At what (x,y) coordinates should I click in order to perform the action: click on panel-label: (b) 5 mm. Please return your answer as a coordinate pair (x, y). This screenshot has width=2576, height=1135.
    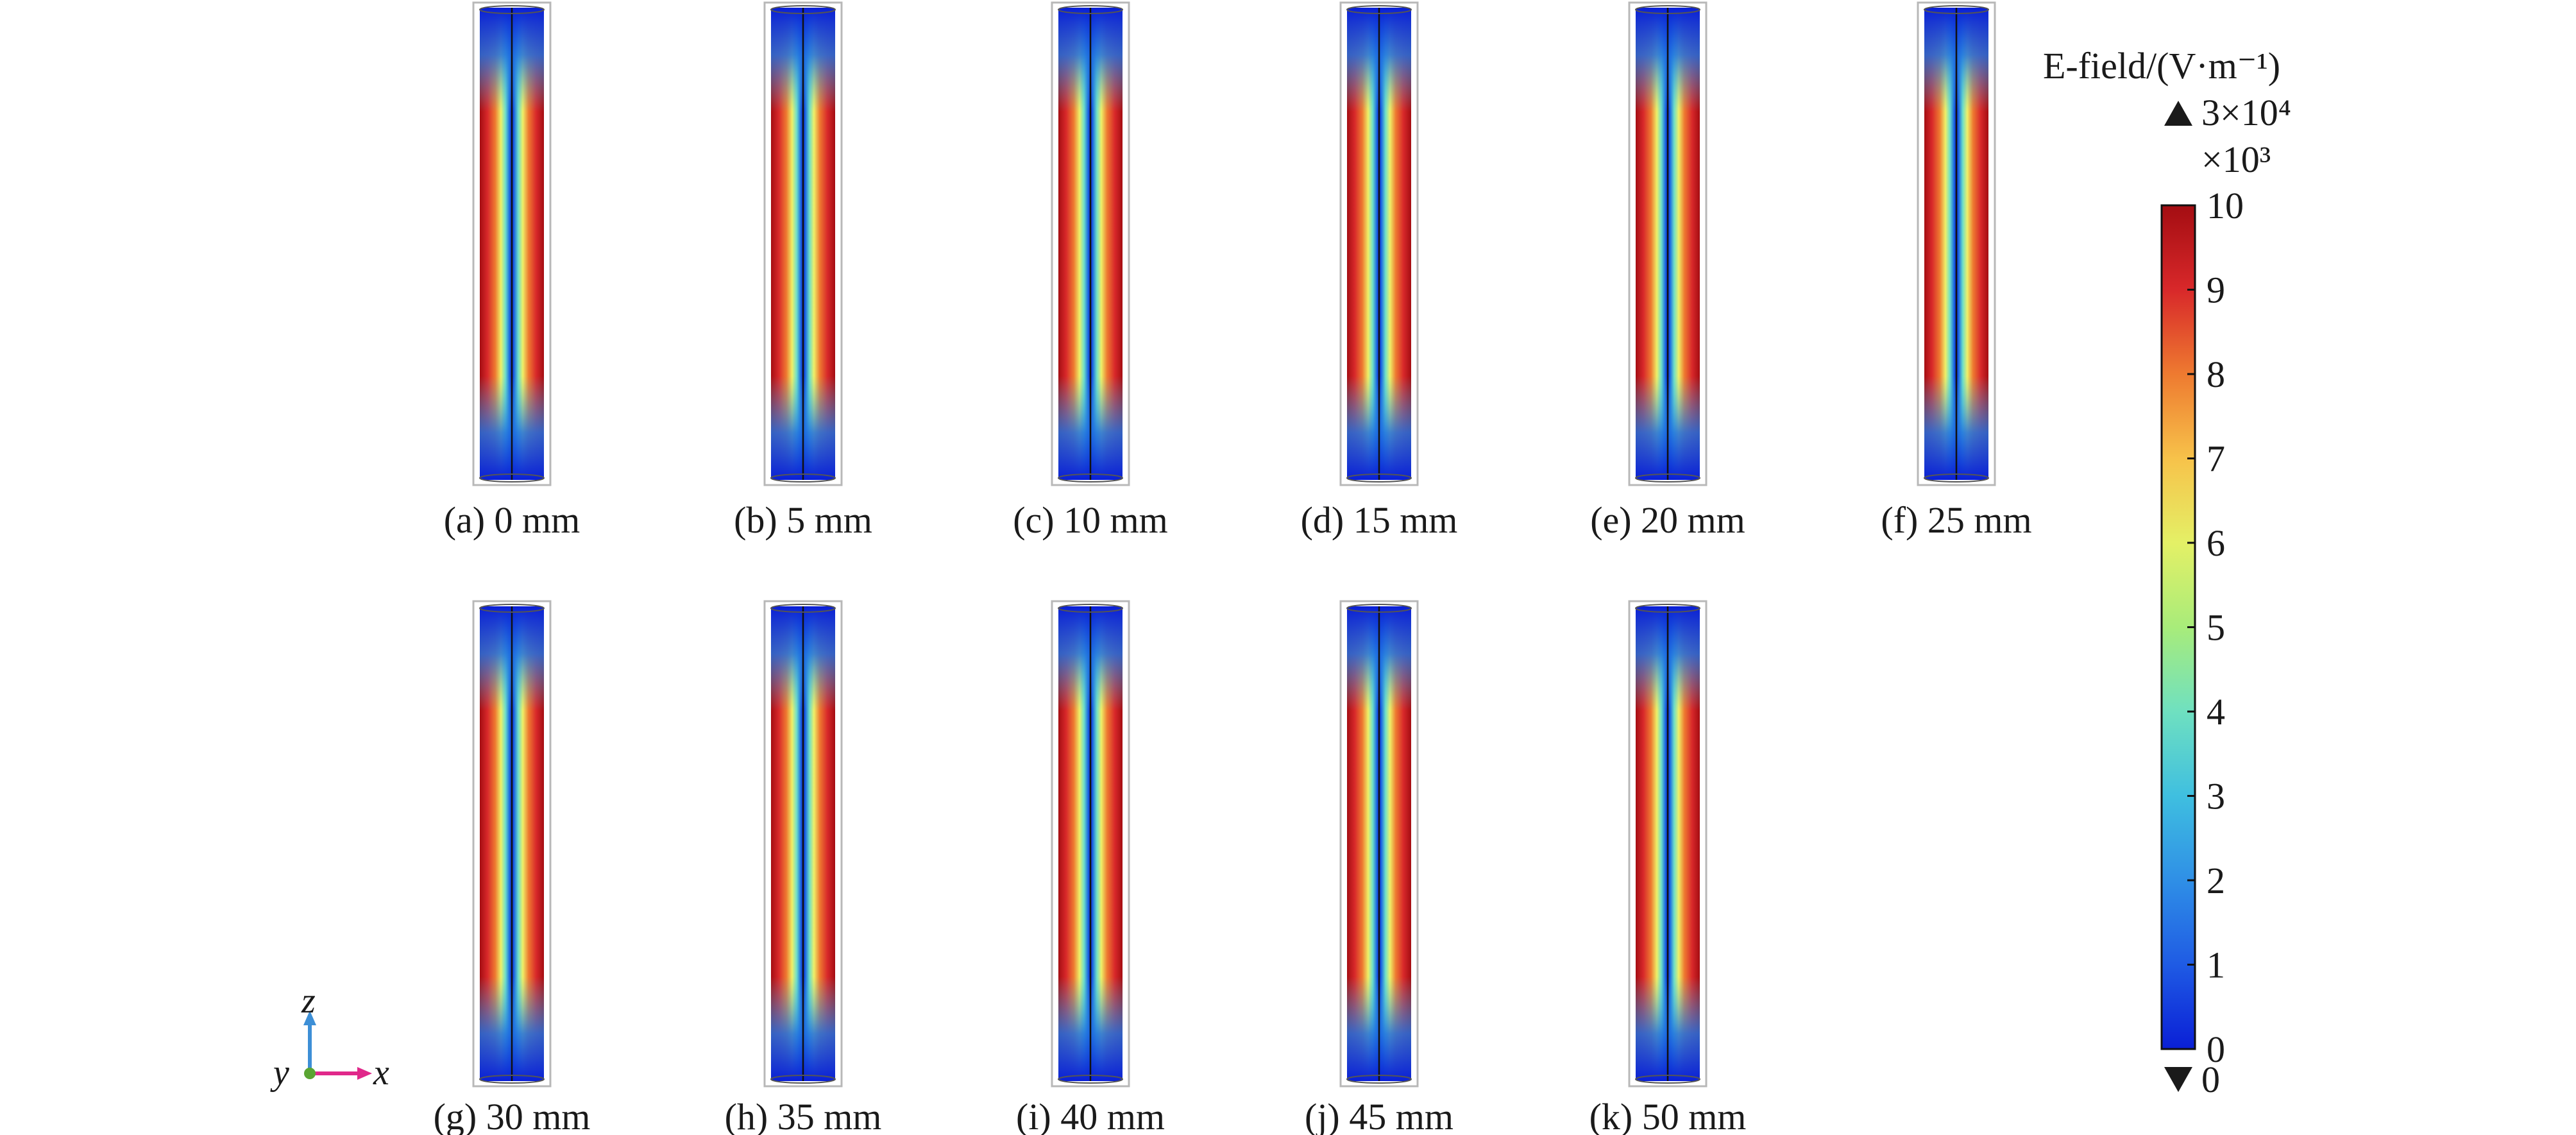
    Looking at the image, I should click on (803, 520).